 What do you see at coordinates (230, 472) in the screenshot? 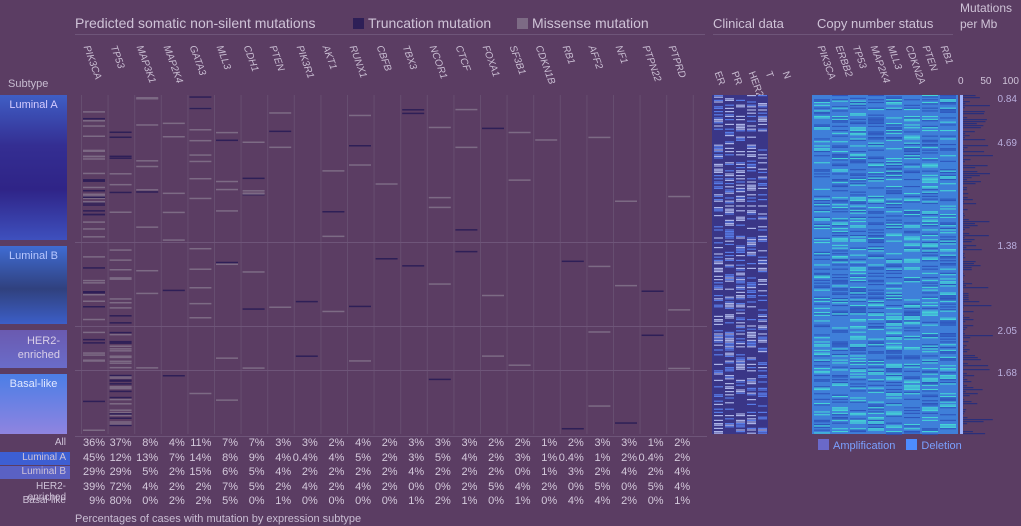
I see `table-cell: 6%` at bounding box center [230, 472].